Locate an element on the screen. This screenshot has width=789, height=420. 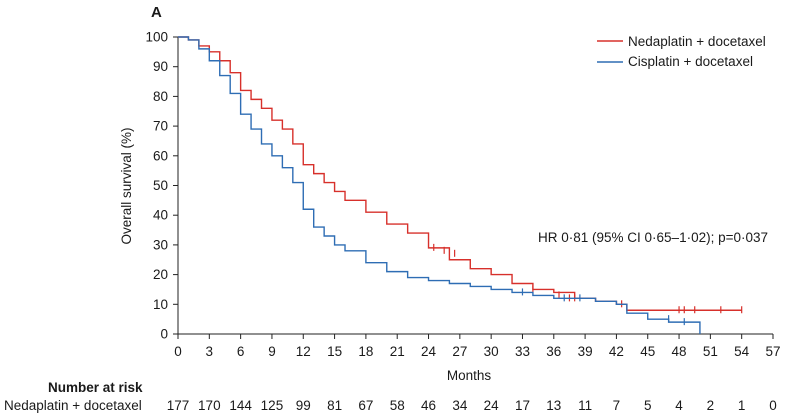
panel-label: A is located at coordinates (156, 12).